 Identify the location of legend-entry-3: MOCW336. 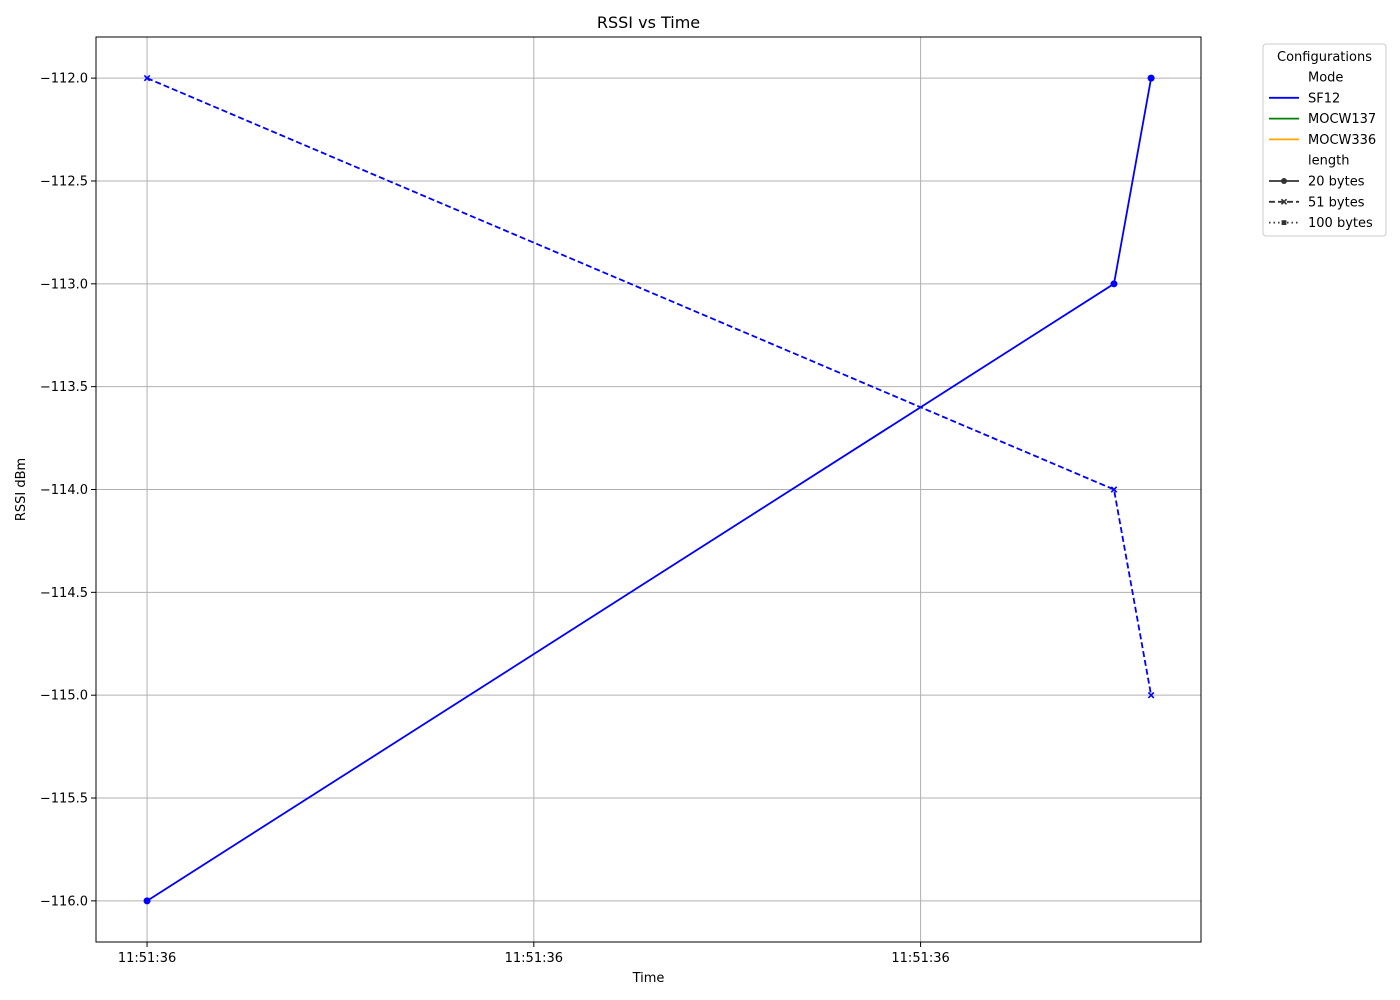
(1322, 140).